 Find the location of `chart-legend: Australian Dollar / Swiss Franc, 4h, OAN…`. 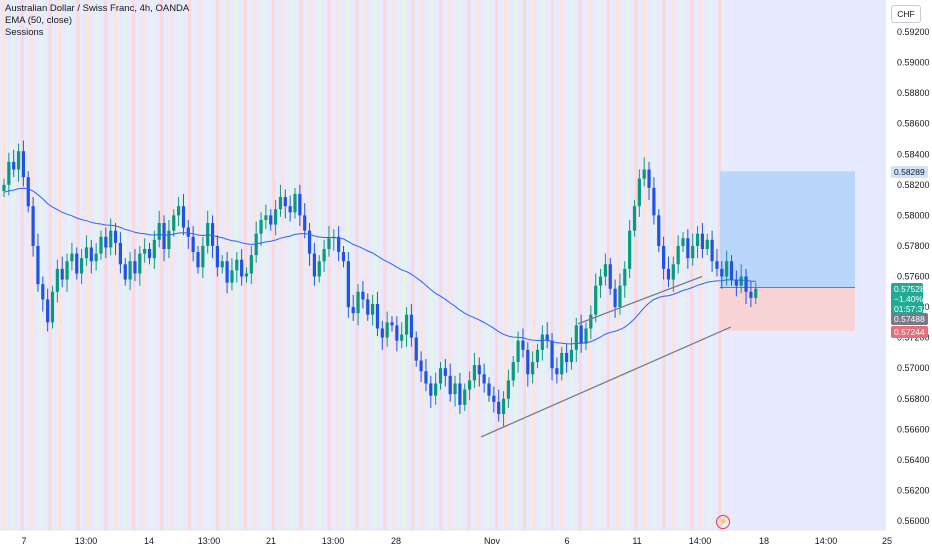

chart-legend: Australian Dollar / Swiss Franc, 4h, OAN… is located at coordinates (97, 21).